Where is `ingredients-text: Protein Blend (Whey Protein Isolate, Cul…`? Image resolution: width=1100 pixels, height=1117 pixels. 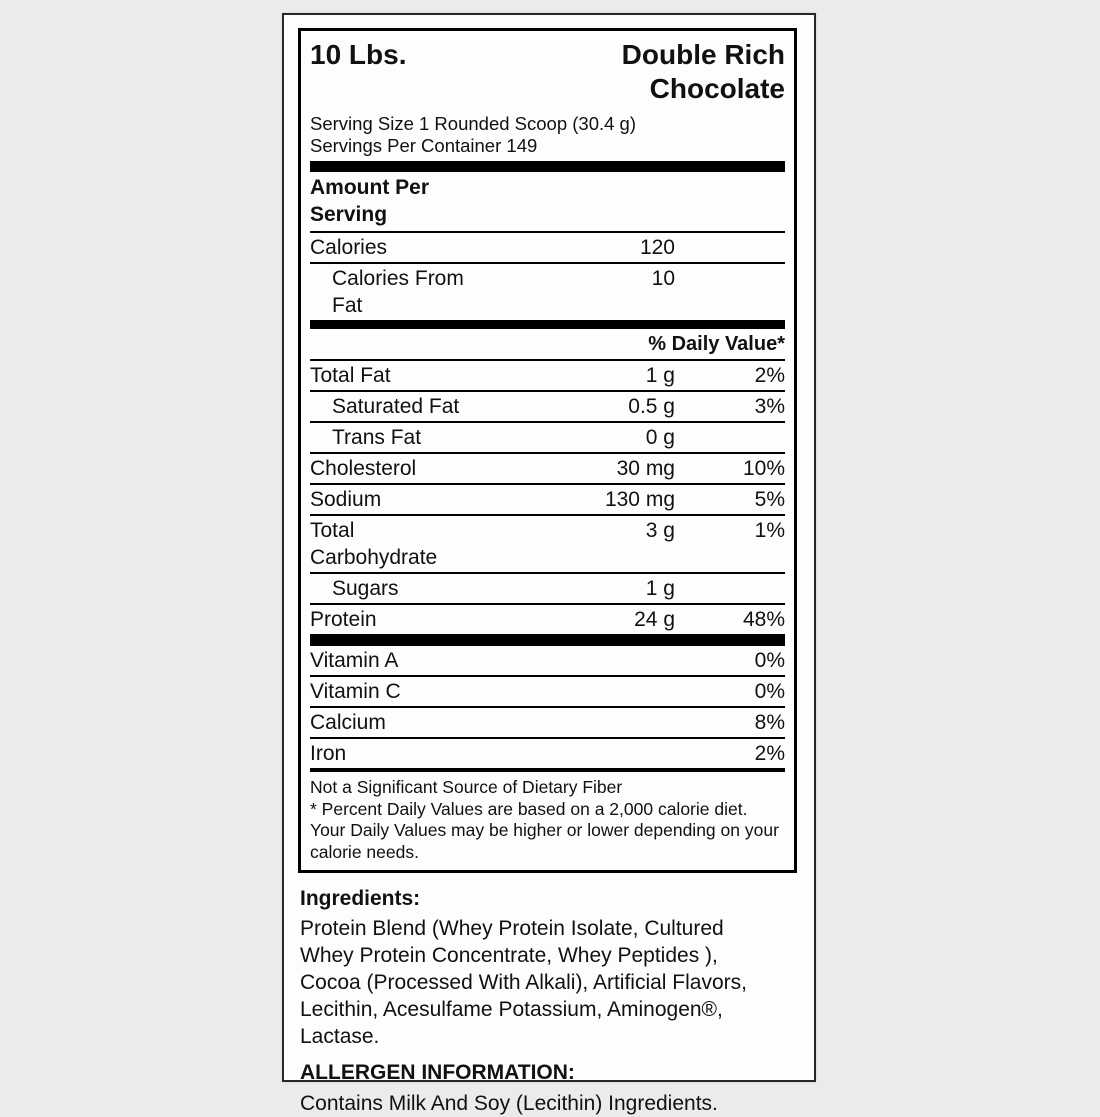
ingredients-text: Protein Blend (Whey Protein Isolate, Cul… is located at coordinates (523, 982).